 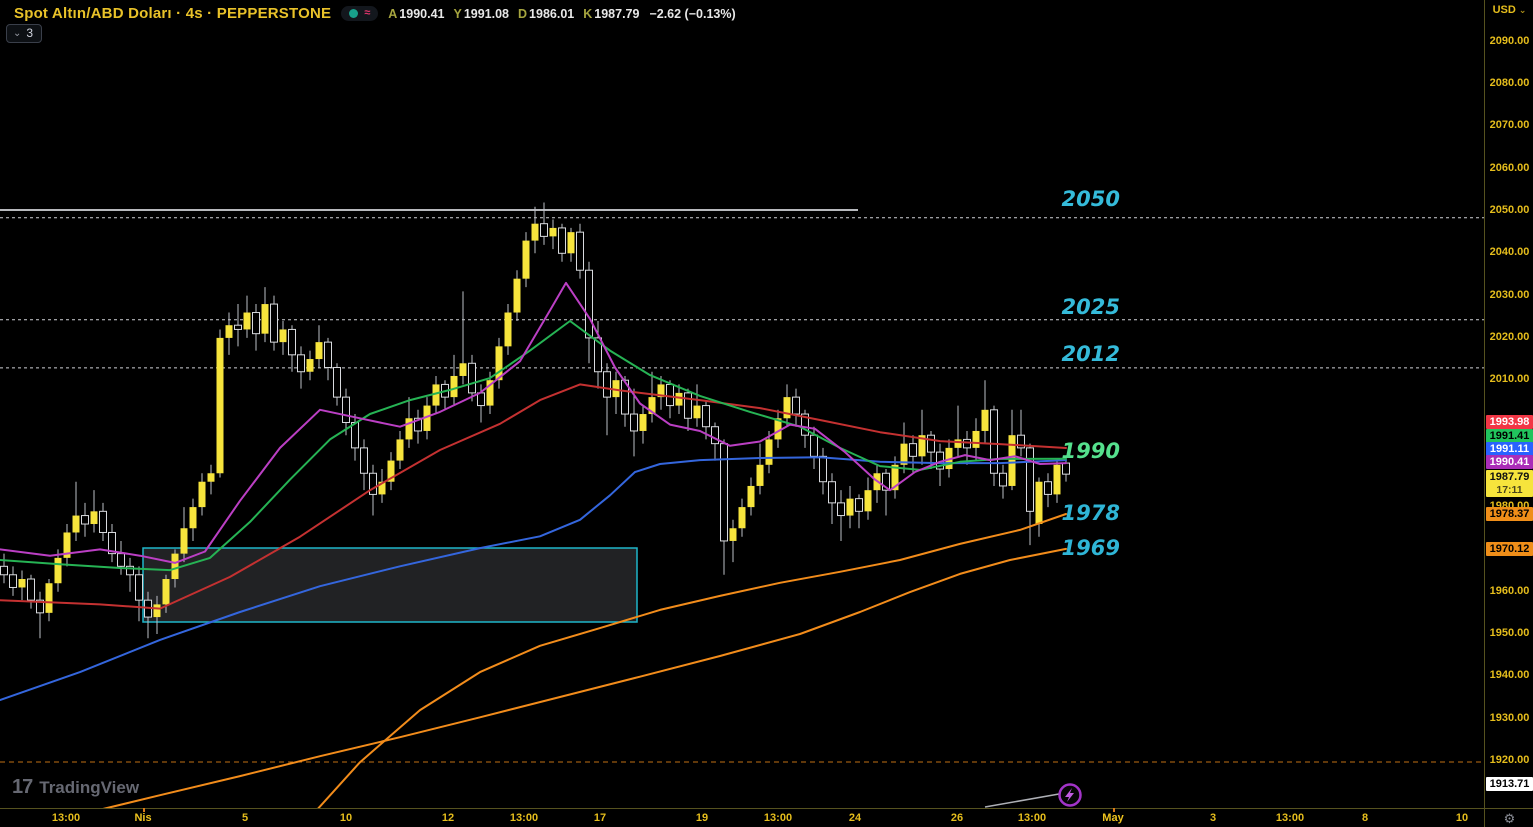 I want to click on price-tick: 1960.00, so click(x=1509, y=590).